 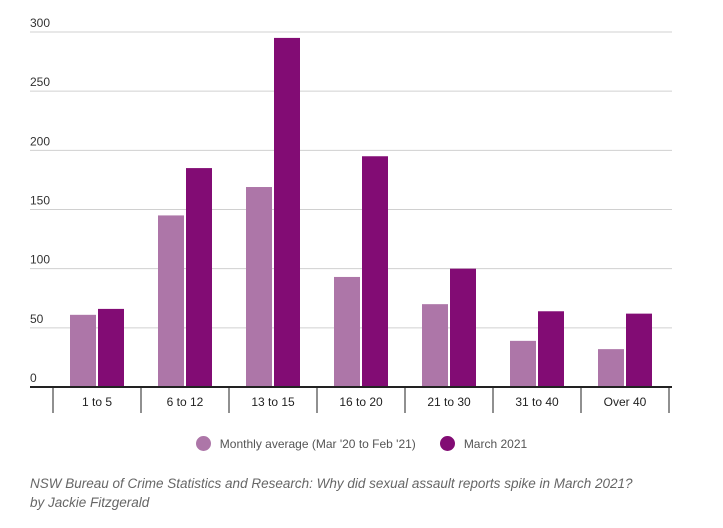 I want to click on y-tick-label: 300, so click(x=40, y=23).